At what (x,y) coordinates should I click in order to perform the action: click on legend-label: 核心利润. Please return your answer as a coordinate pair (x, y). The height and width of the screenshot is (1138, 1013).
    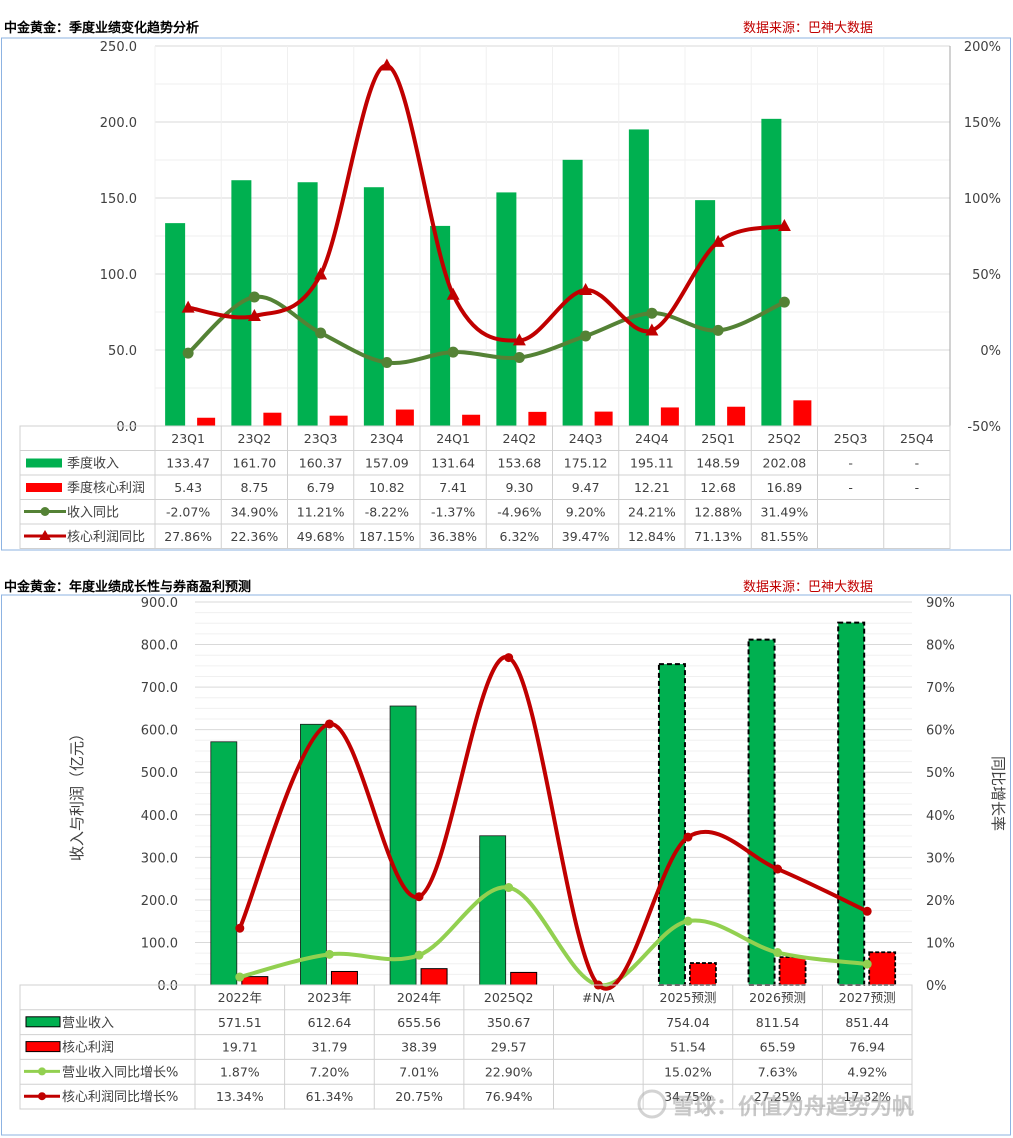
    Looking at the image, I should click on (88, 1048).